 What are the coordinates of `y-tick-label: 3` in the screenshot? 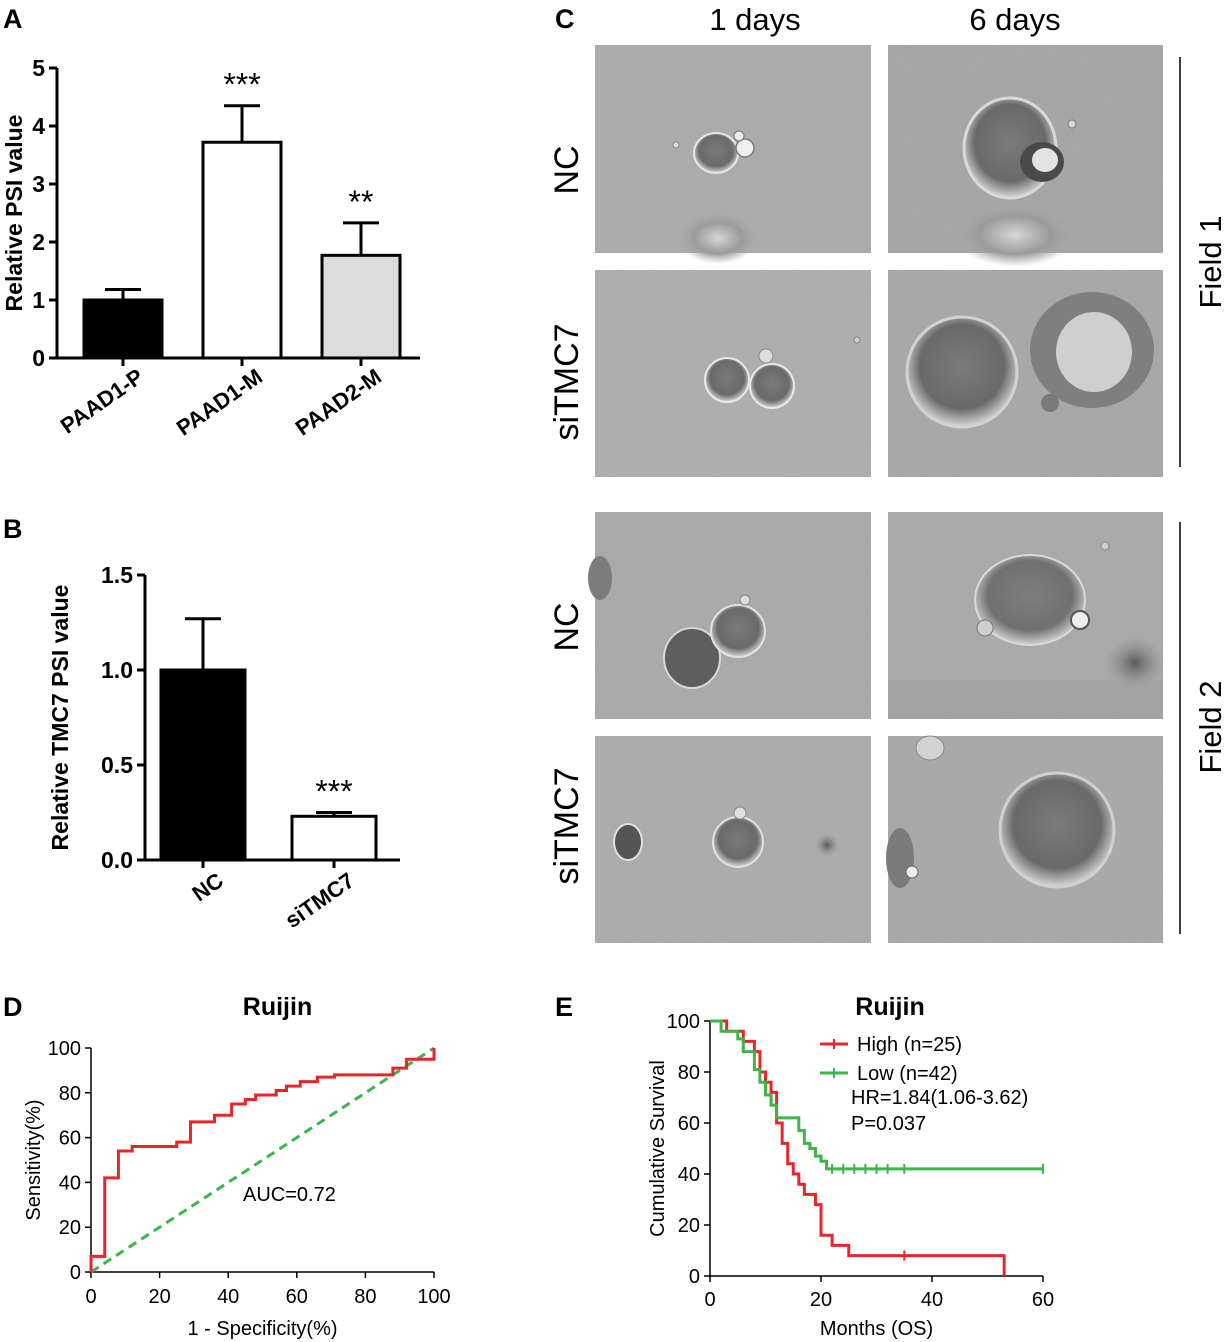 It's located at (38, 184).